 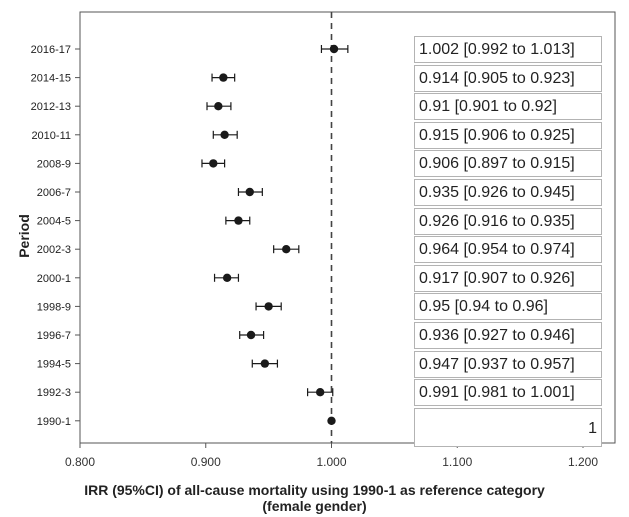 What do you see at coordinates (54, 250) in the screenshot?
I see `y-tick-label-7: 2002-3` at bounding box center [54, 250].